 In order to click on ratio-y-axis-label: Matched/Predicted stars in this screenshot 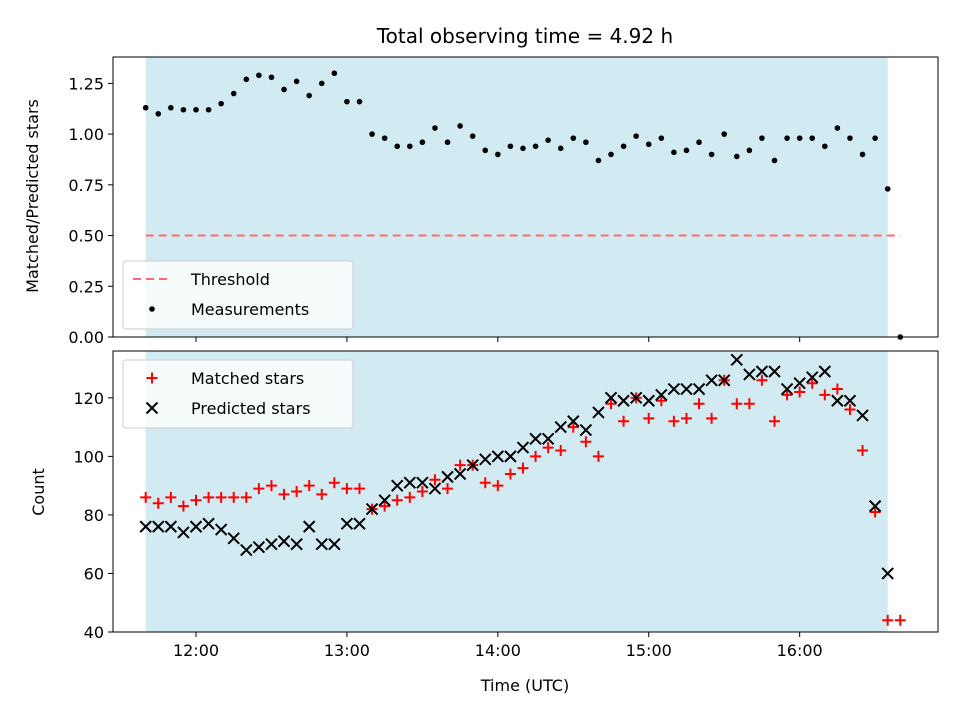, I will do `click(32, 196)`.